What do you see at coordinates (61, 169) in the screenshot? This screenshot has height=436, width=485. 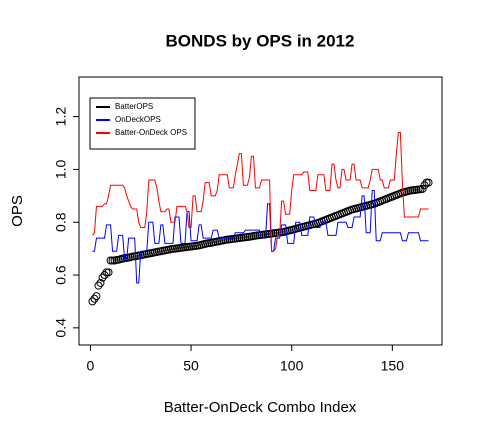 I see `y-tick-label: 1.0` at bounding box center [61, 169].